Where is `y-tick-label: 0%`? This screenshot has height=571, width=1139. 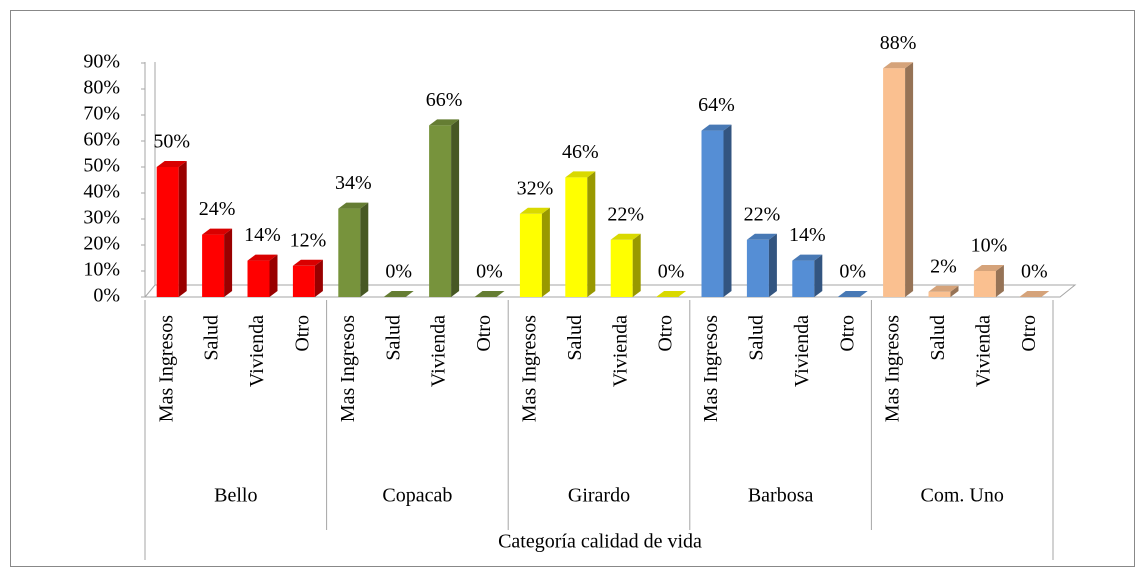
y-tick-label: 0% is located at coordinates (106, 296).